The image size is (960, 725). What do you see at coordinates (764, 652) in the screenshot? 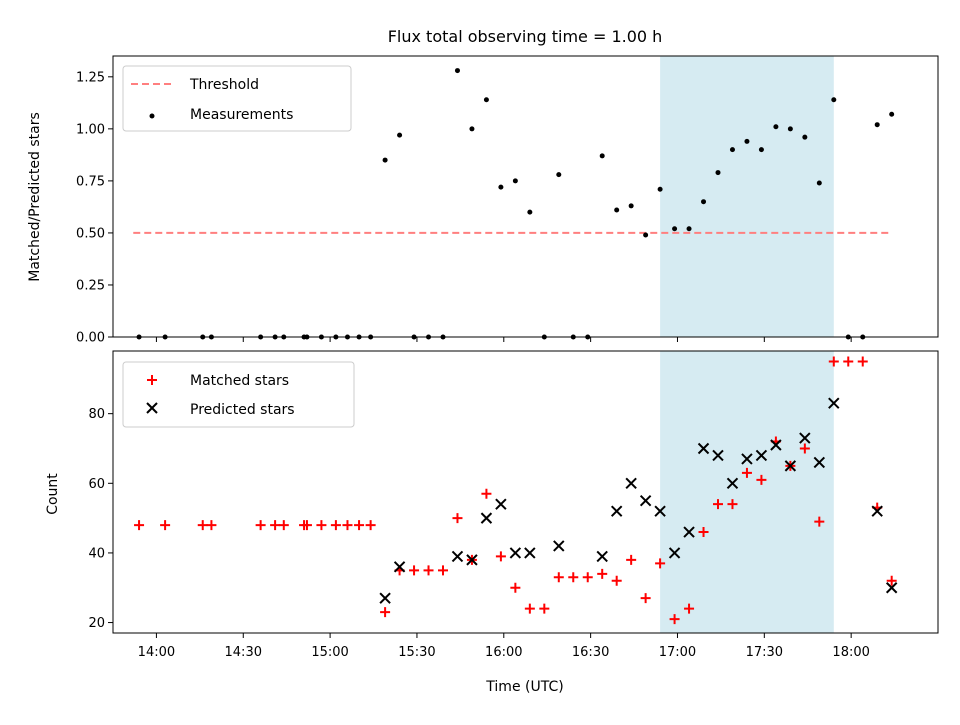
I see `x-tick-label: 17:30` at bounding box center [764, 652].